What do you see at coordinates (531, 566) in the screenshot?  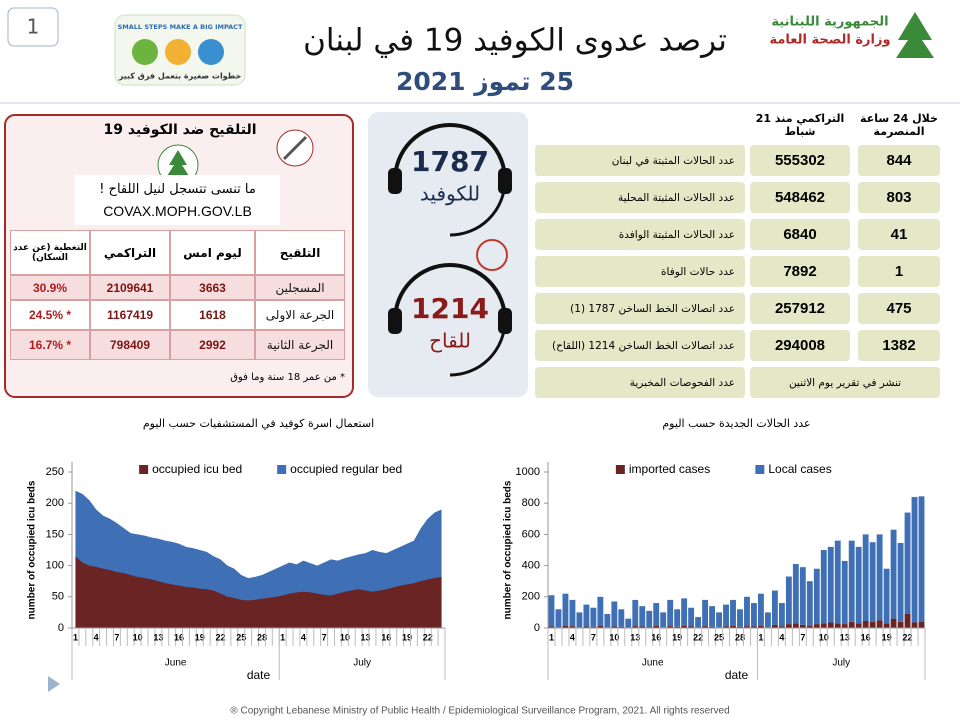 I see `y-tick-label: 400` at bounding box center [531, 566].